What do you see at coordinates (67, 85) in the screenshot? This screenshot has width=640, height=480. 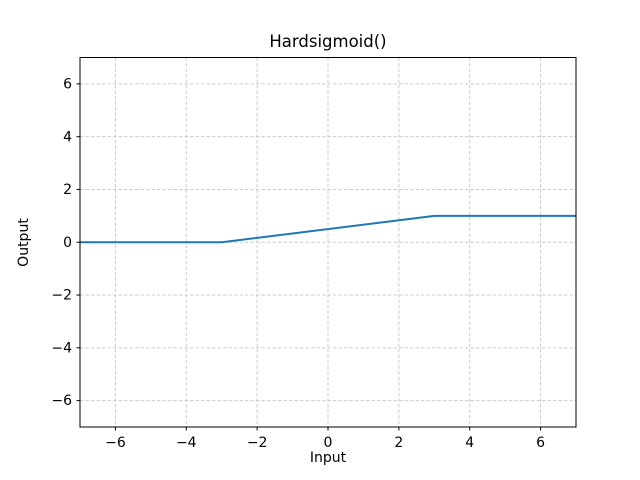 I see `y-tick-label: 6` at bounding box center [67, 85].